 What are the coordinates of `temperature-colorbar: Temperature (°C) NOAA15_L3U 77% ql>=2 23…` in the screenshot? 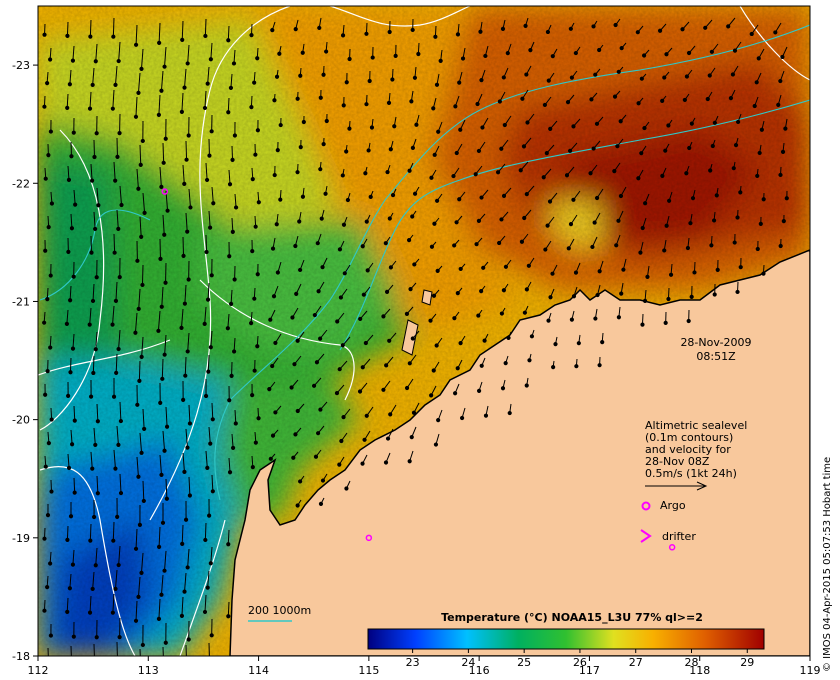 It's located at (566, 640).